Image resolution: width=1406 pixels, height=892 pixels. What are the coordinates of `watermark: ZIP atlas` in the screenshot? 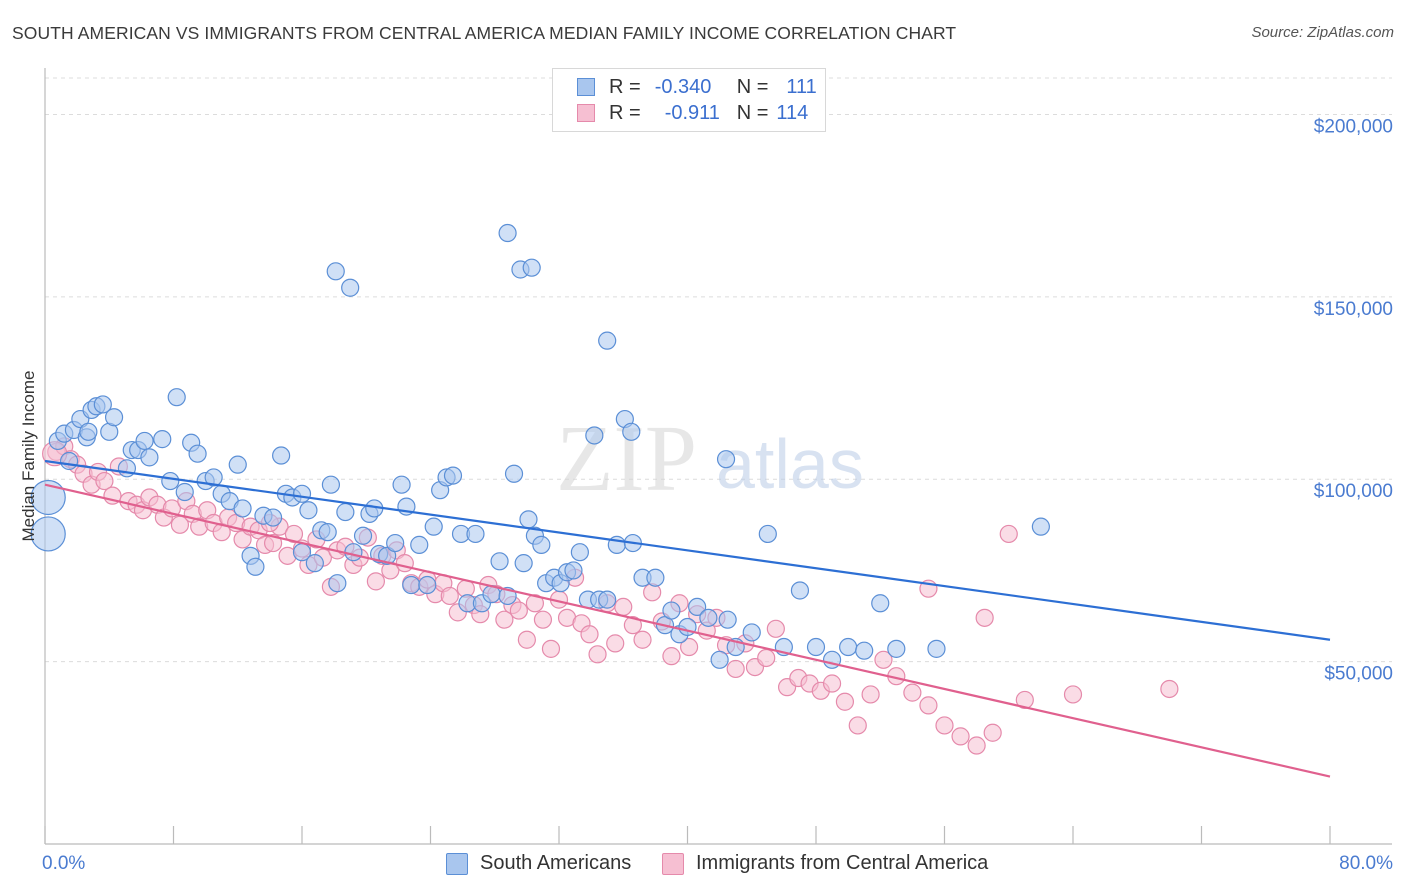 It's located at (710, 459).